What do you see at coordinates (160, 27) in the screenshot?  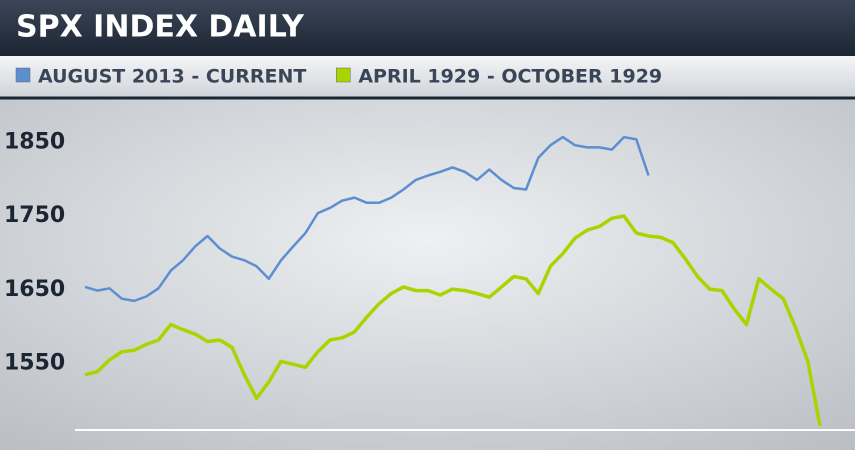 I see `chart-title: SPX INDEX DAILY` at bounding box center [160, 27].